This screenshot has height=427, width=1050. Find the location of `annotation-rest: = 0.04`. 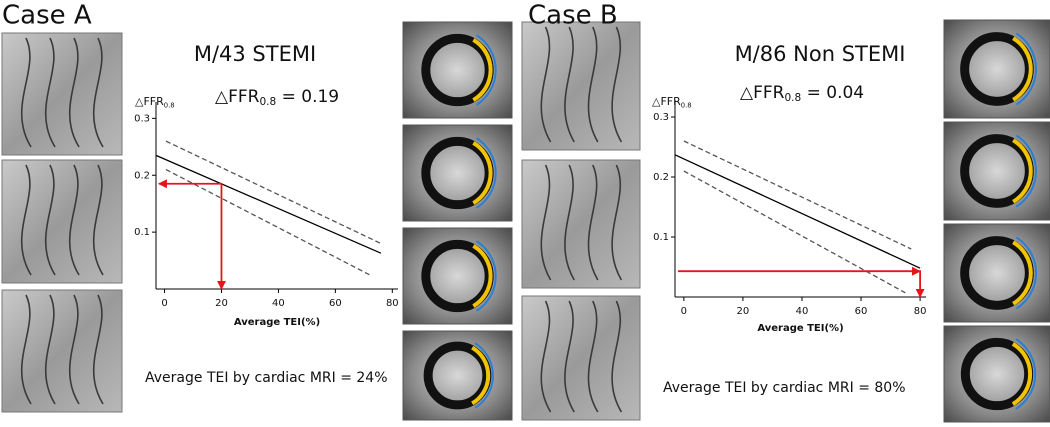

annotation-rest: = 0.04 is located at coordinates (832, 93).